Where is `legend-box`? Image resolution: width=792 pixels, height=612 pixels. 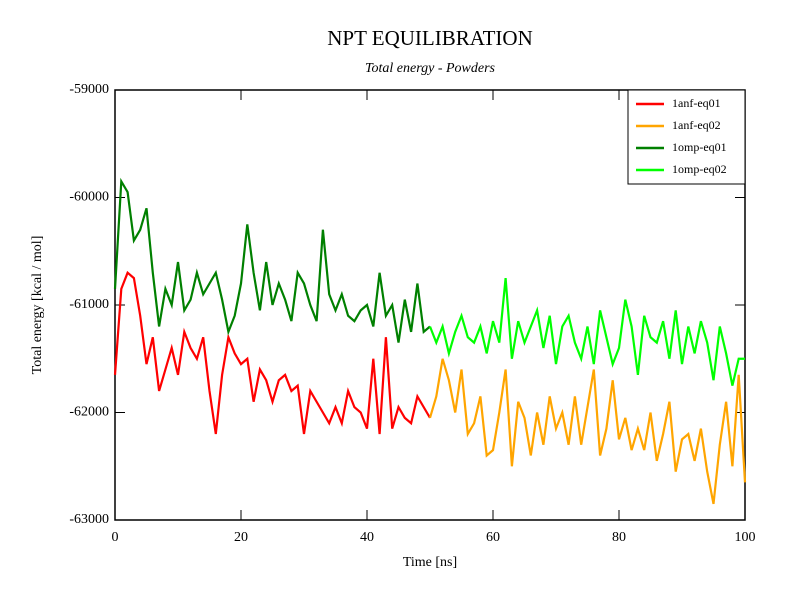 legend-box is located at coordinates (686, 137).